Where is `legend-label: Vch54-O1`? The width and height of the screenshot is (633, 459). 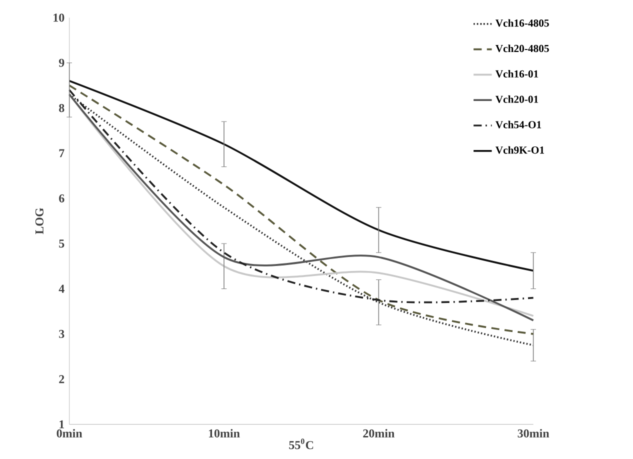
legend-label: Vch54-O1 is located at coordinates (519, 124).